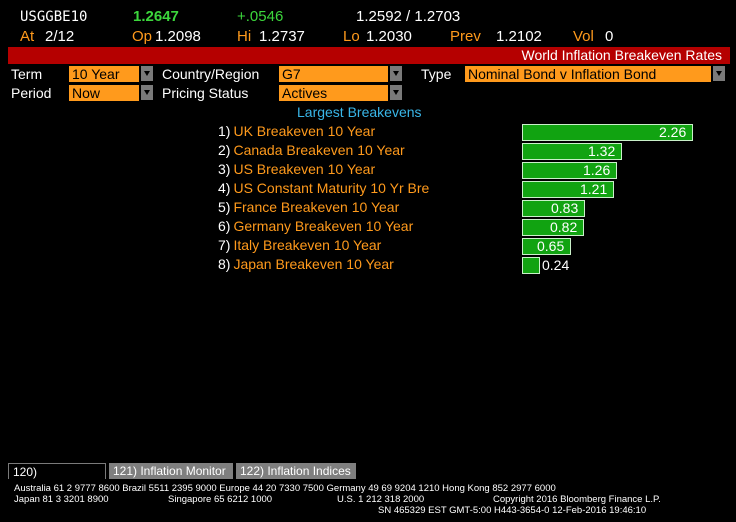 The height and width of the screenshot is (522, 736). I want to click on last-price: 1.2647, so click(156, 16).